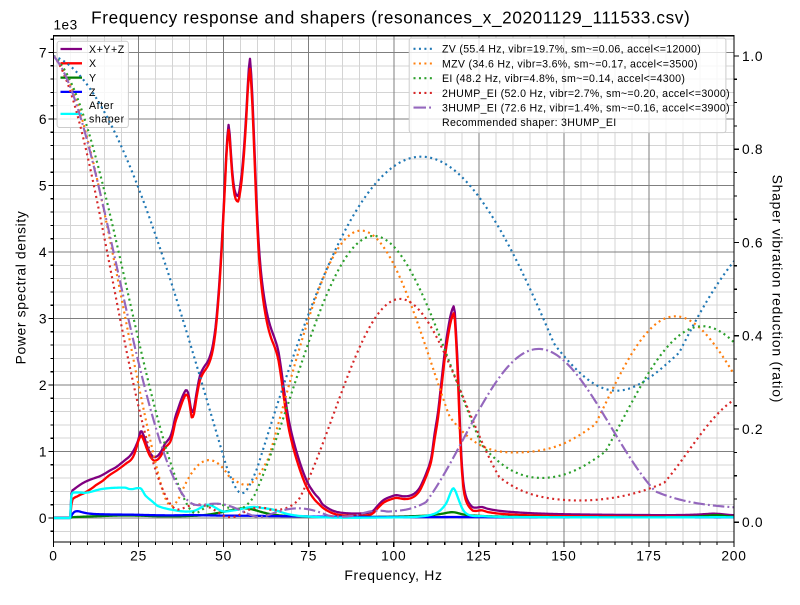  What do you see at coordinates (107, 119) in the screenshot?
I see `svg-text: shaper` at bounding box center [107, 119].